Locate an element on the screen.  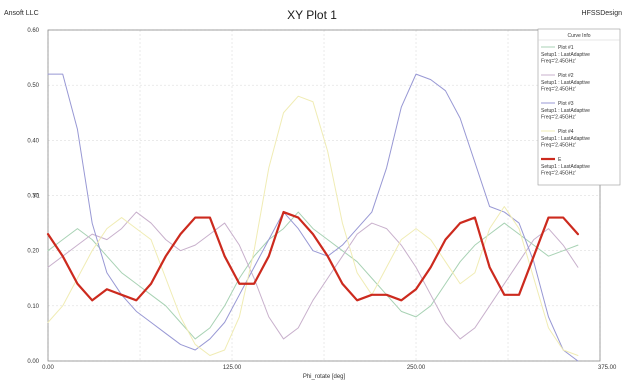
x-tick-label: 375.00 is located at coordinates (607, 368).